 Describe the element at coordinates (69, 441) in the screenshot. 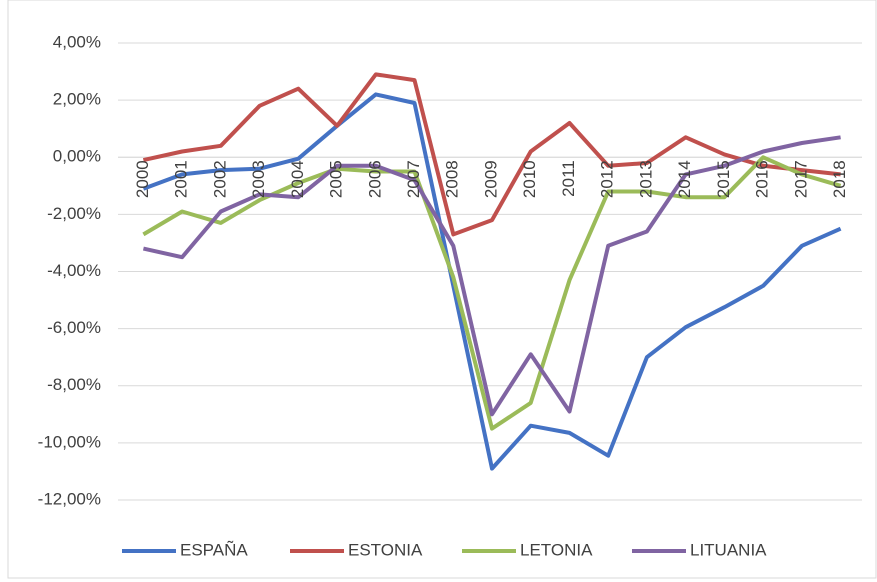

I see `y-tick-label: -10,00%` at that location.